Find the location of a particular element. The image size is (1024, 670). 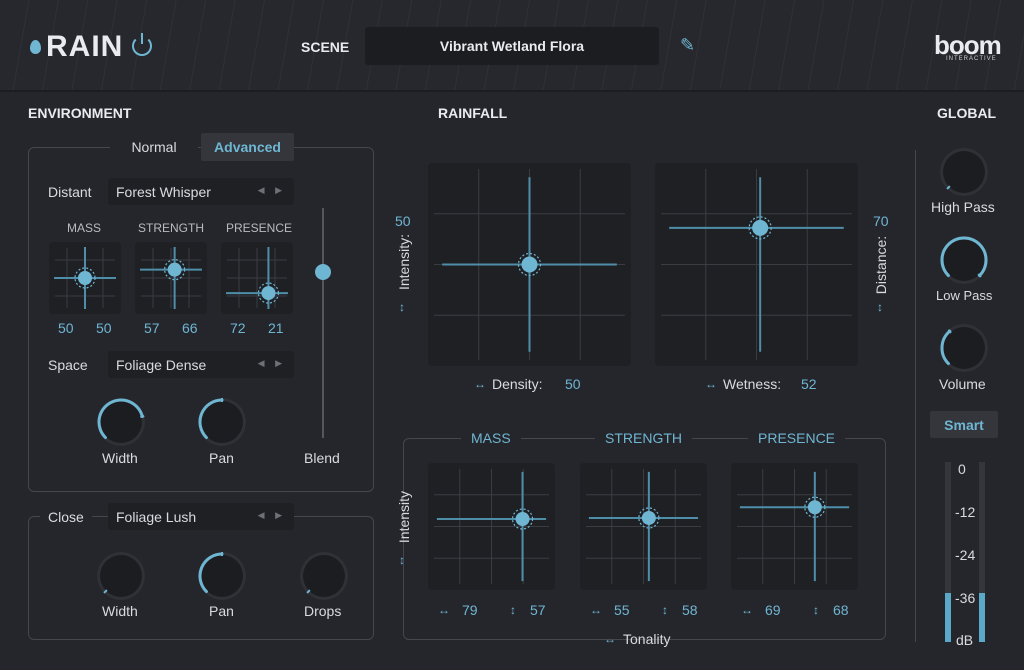

distant-mass-y: 50 is located at coordinates (104, 328).